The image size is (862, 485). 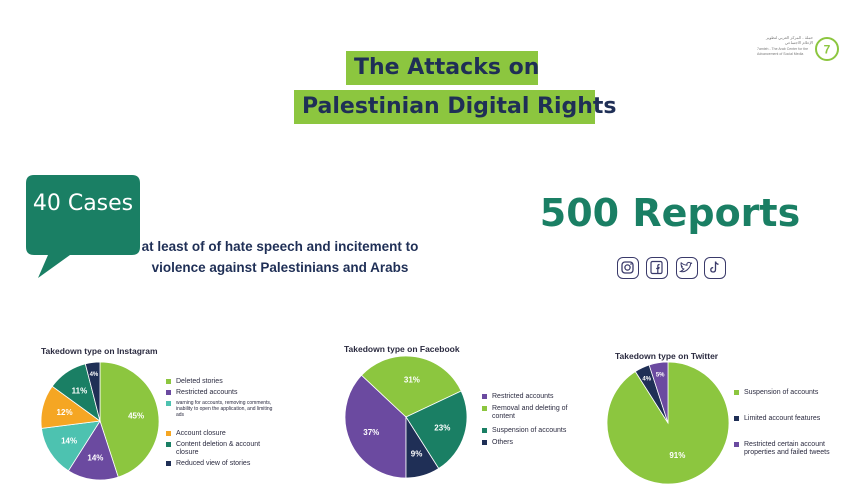 I want to click on legend-item: Content deletion & account closure, so click(x=221, y=449).